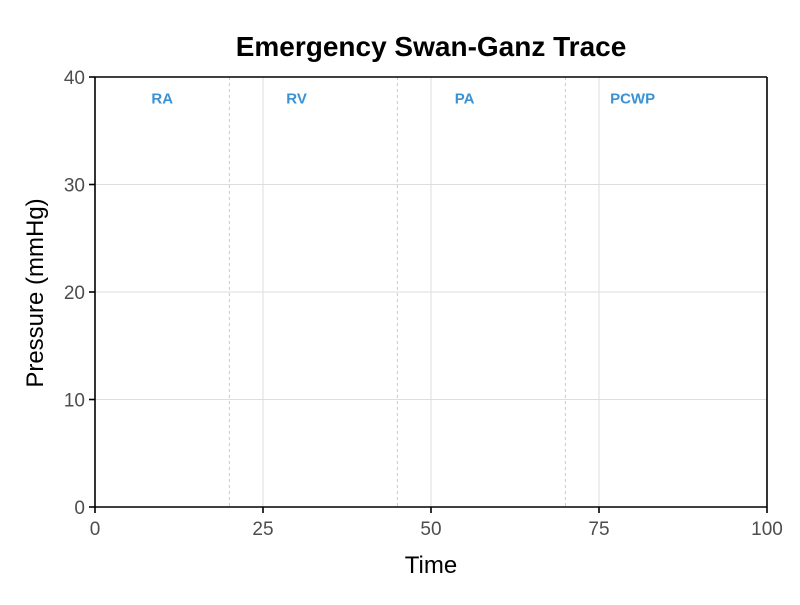 Image resolution: width=800 pixels, height=605 pixels. I want to click on chart-title: Emergency Swan-Ganz Trace, so click(431, 46).